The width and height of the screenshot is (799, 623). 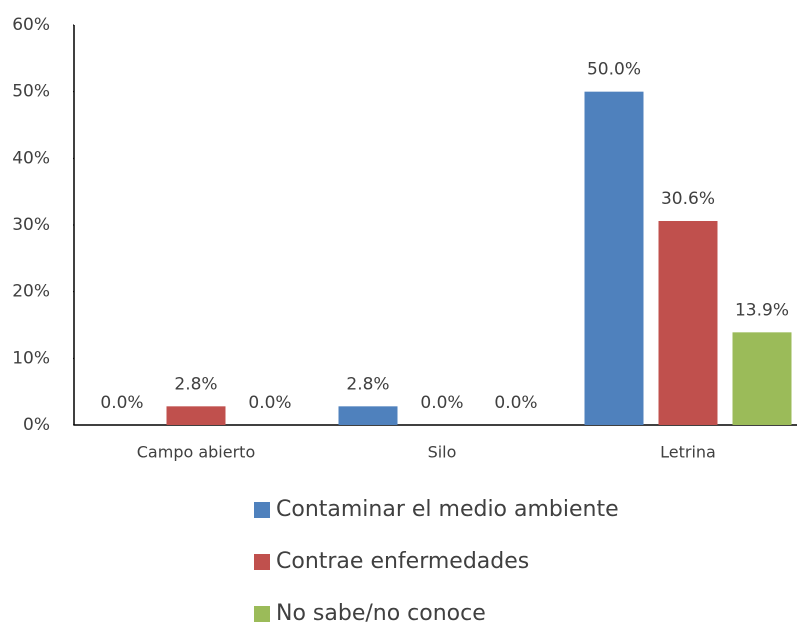 What do you see at coordinates (688, 199) in the screenshot?
I see `value-label: 30.6%` at bounding box center [688, 199].